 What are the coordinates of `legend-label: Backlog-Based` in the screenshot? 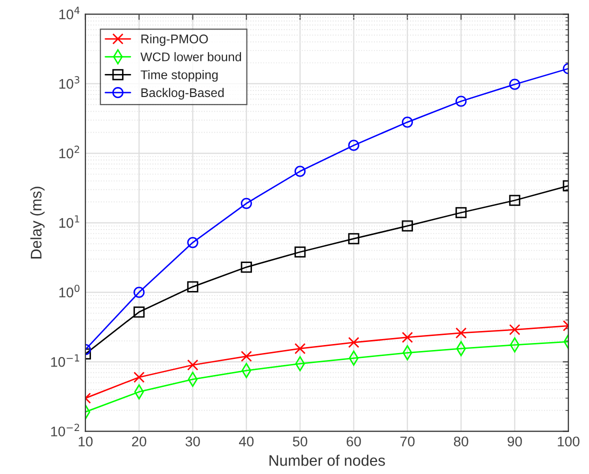 It's located at (182, 94).